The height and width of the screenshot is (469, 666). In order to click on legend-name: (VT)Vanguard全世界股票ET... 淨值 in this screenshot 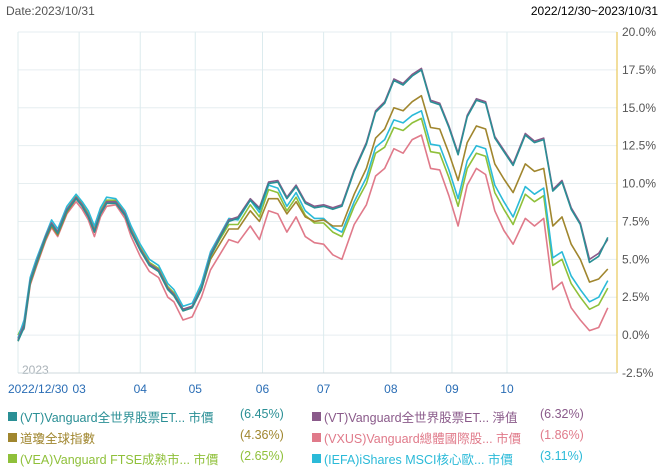, I will do `click(421, 418)`.